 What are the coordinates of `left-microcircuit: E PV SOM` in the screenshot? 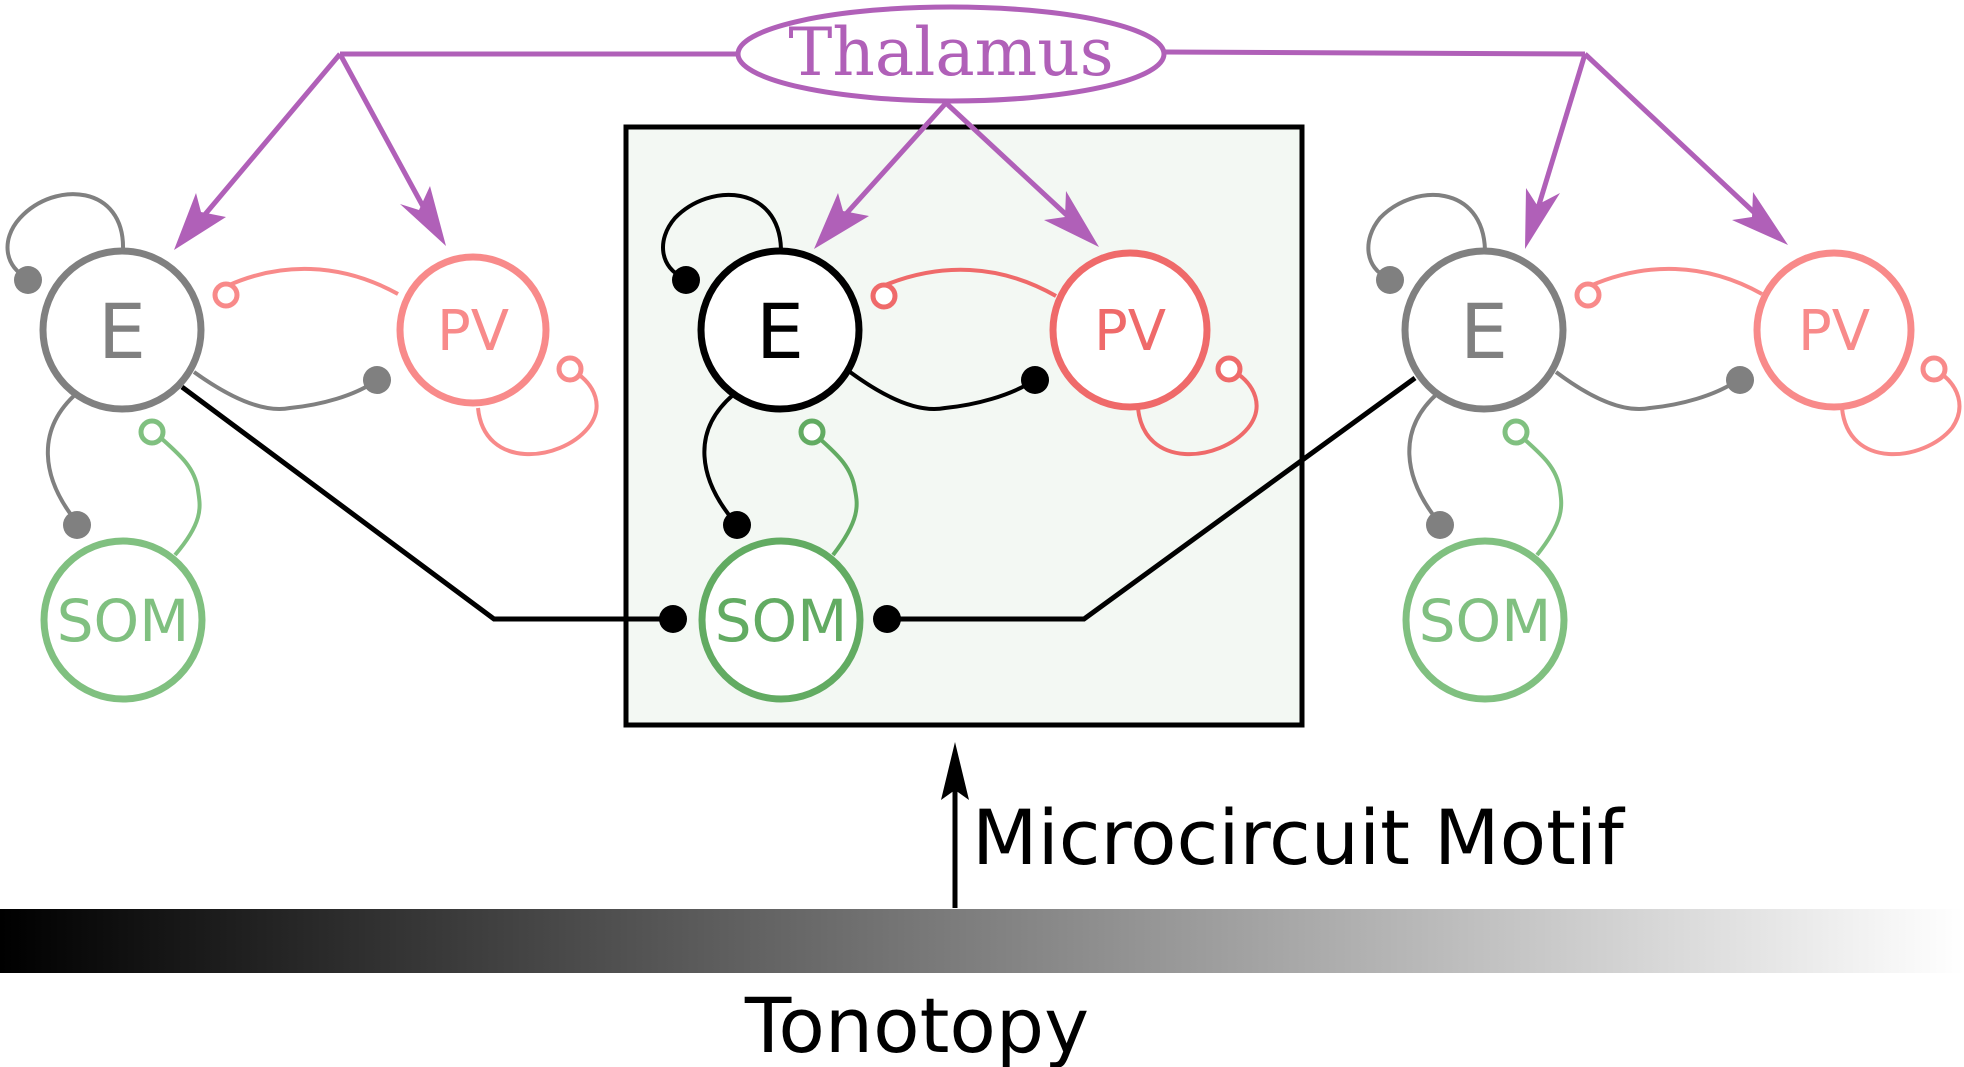 It's located at (302, 447).